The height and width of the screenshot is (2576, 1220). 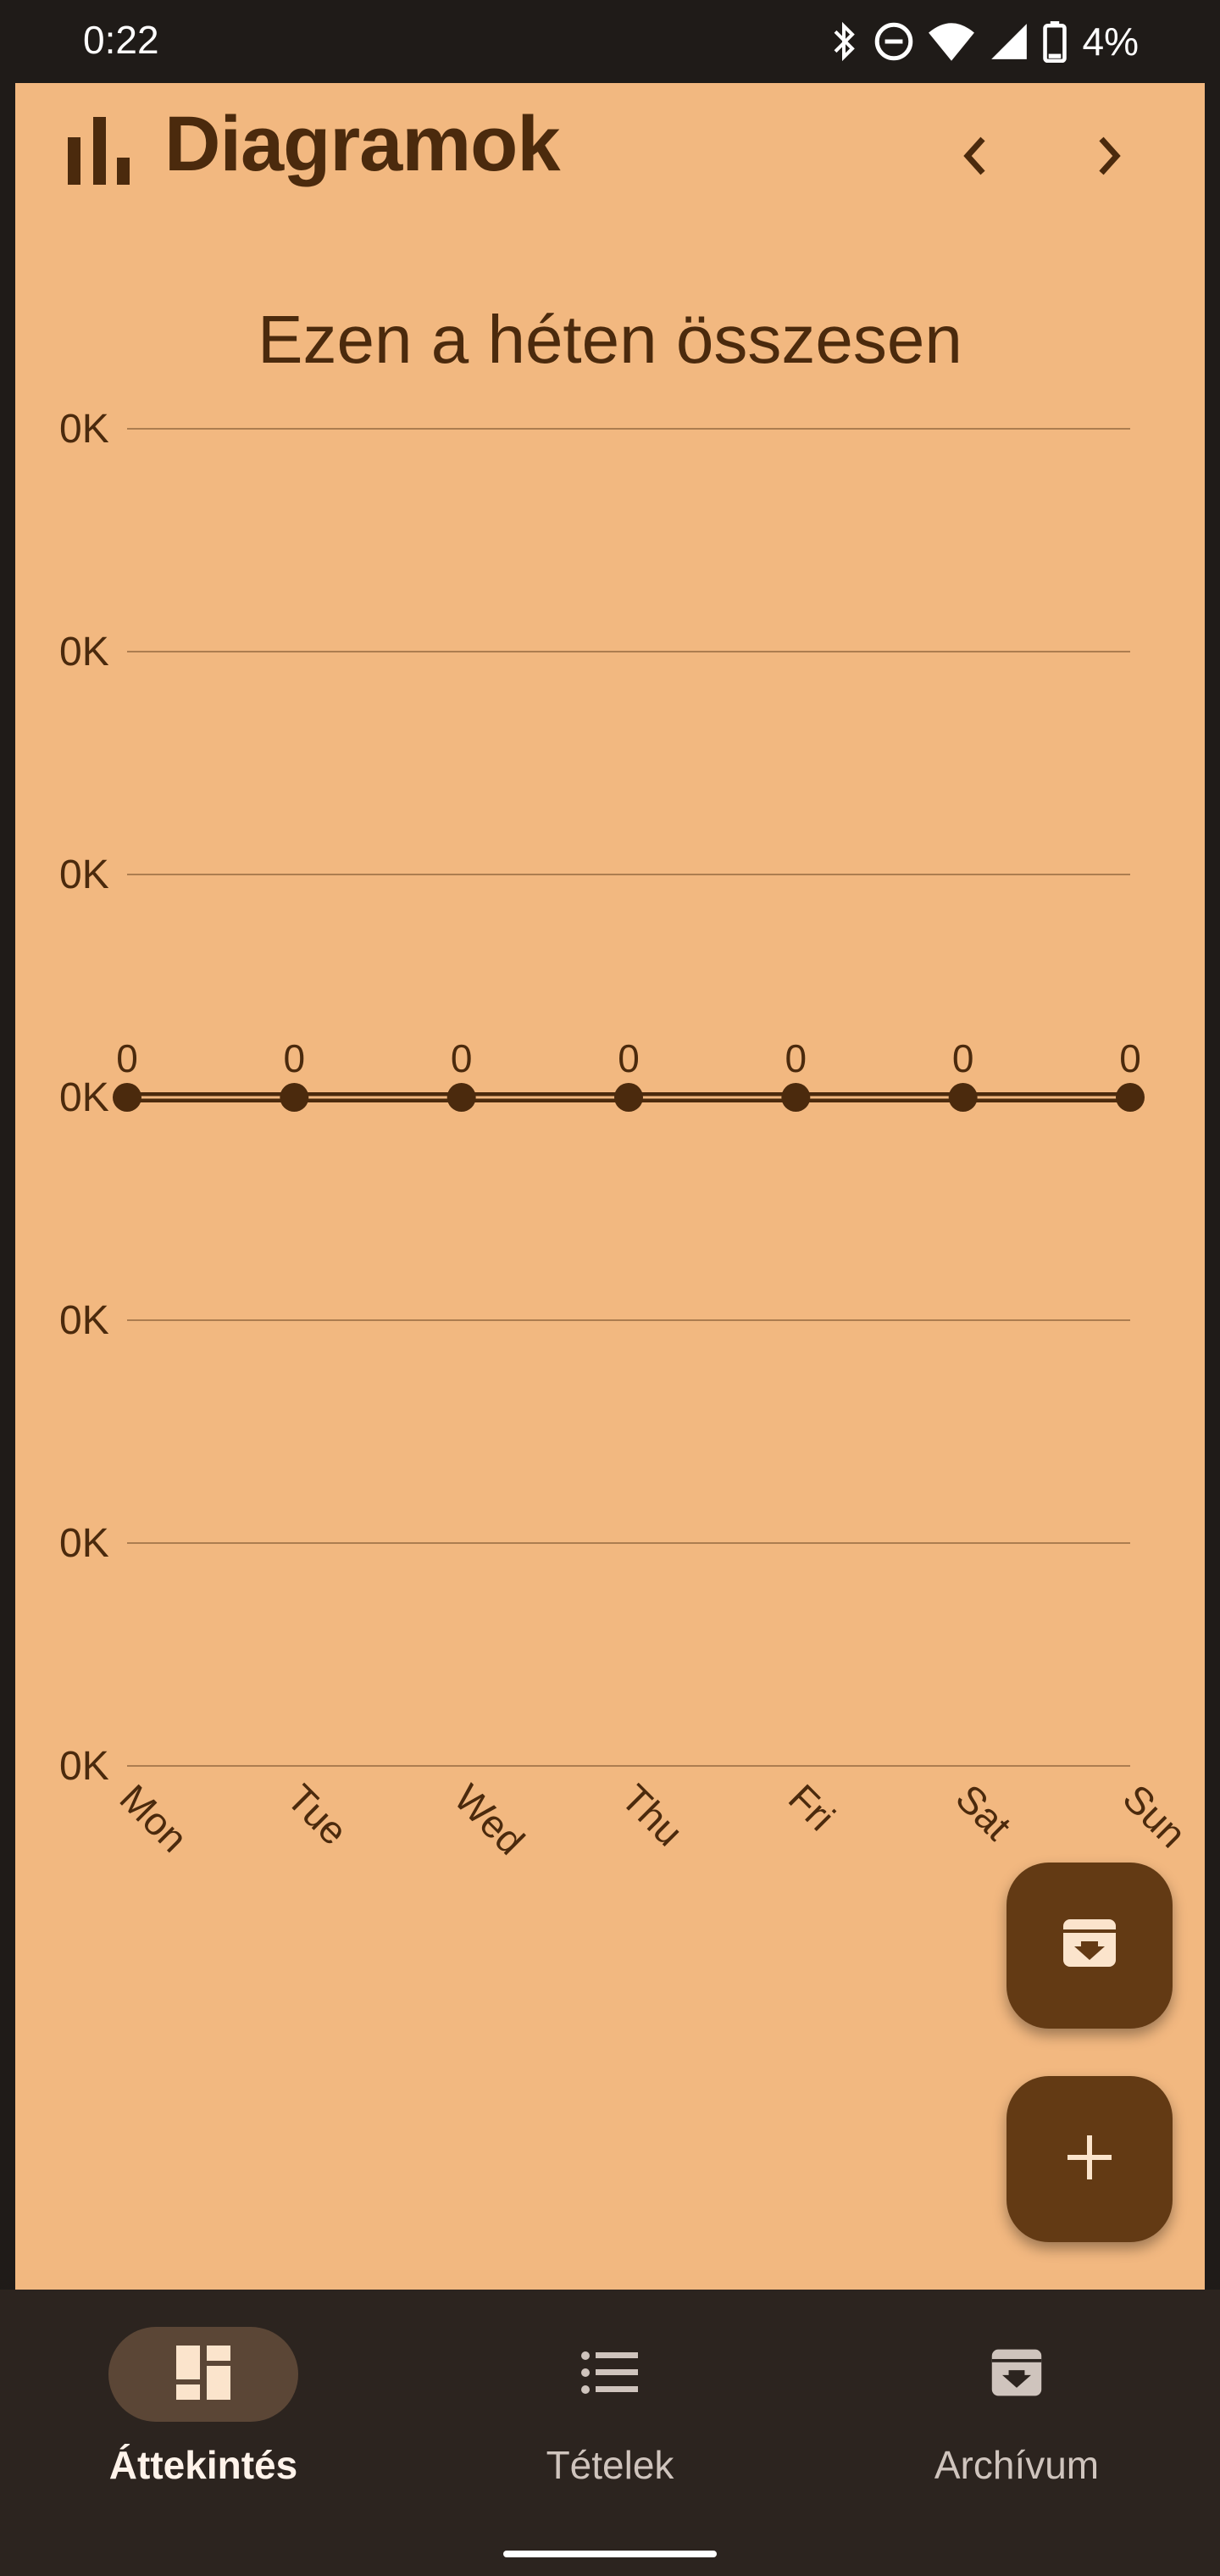 What do you see at coordinates (812, 1808) in the screenshot?
I see `x-tick-label: Fri` at bounding box center [812, 1808].